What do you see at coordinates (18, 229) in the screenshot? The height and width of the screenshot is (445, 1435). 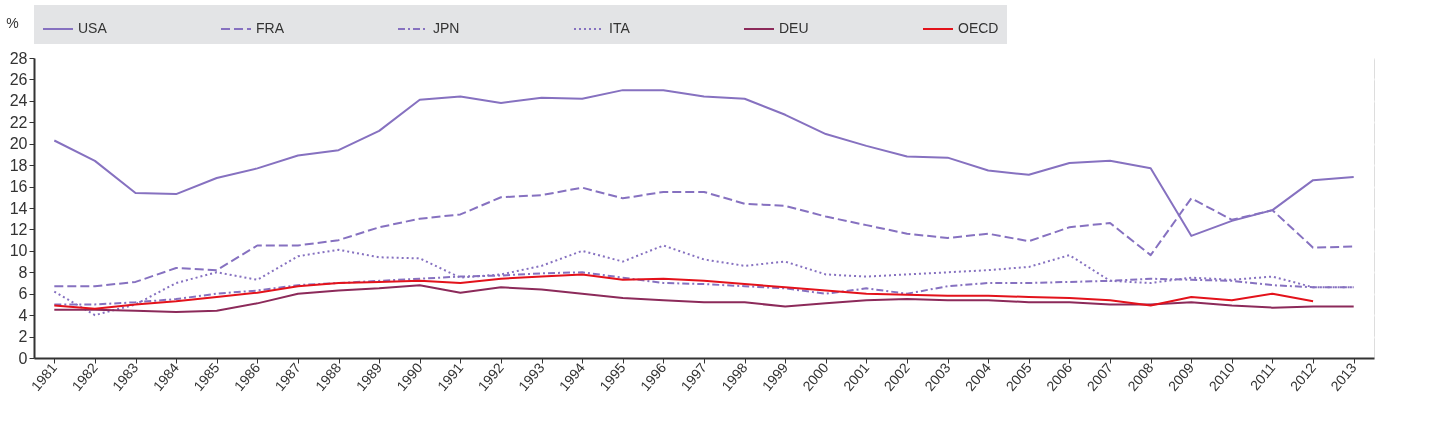 I see `y-tick-label: 12` at bounding box center [18, 229].